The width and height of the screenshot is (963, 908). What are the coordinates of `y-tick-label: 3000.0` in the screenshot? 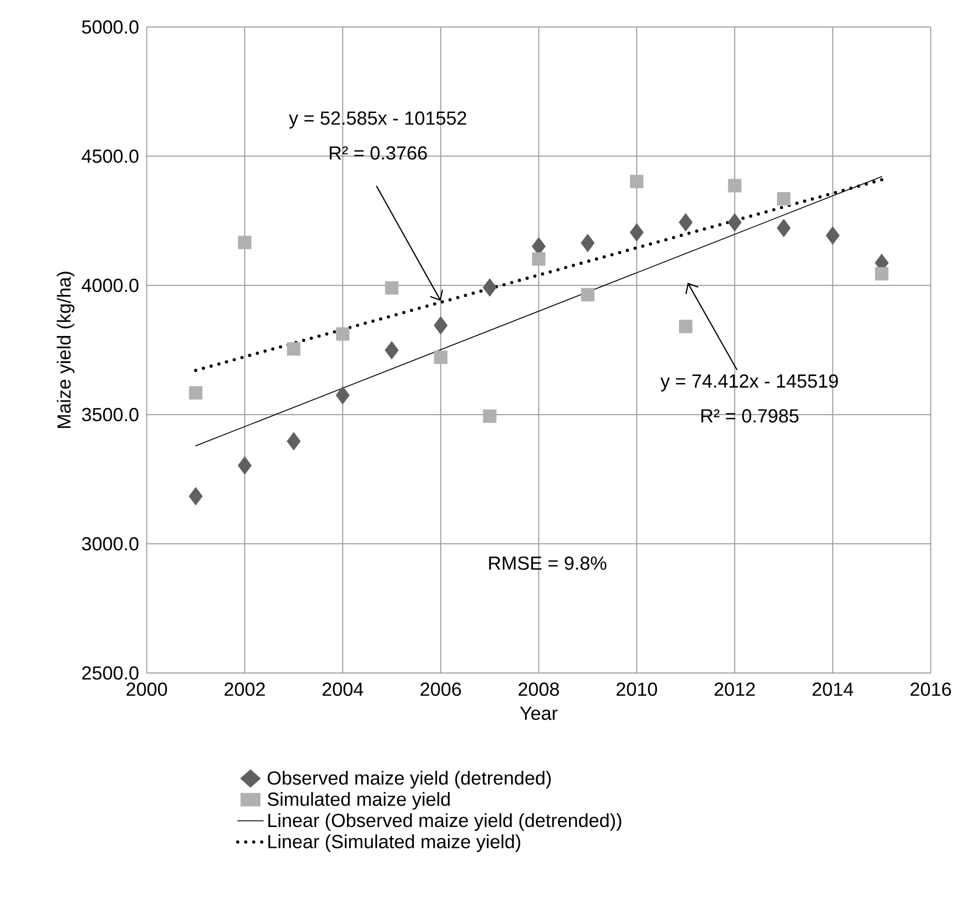 It's located at (110, 543).